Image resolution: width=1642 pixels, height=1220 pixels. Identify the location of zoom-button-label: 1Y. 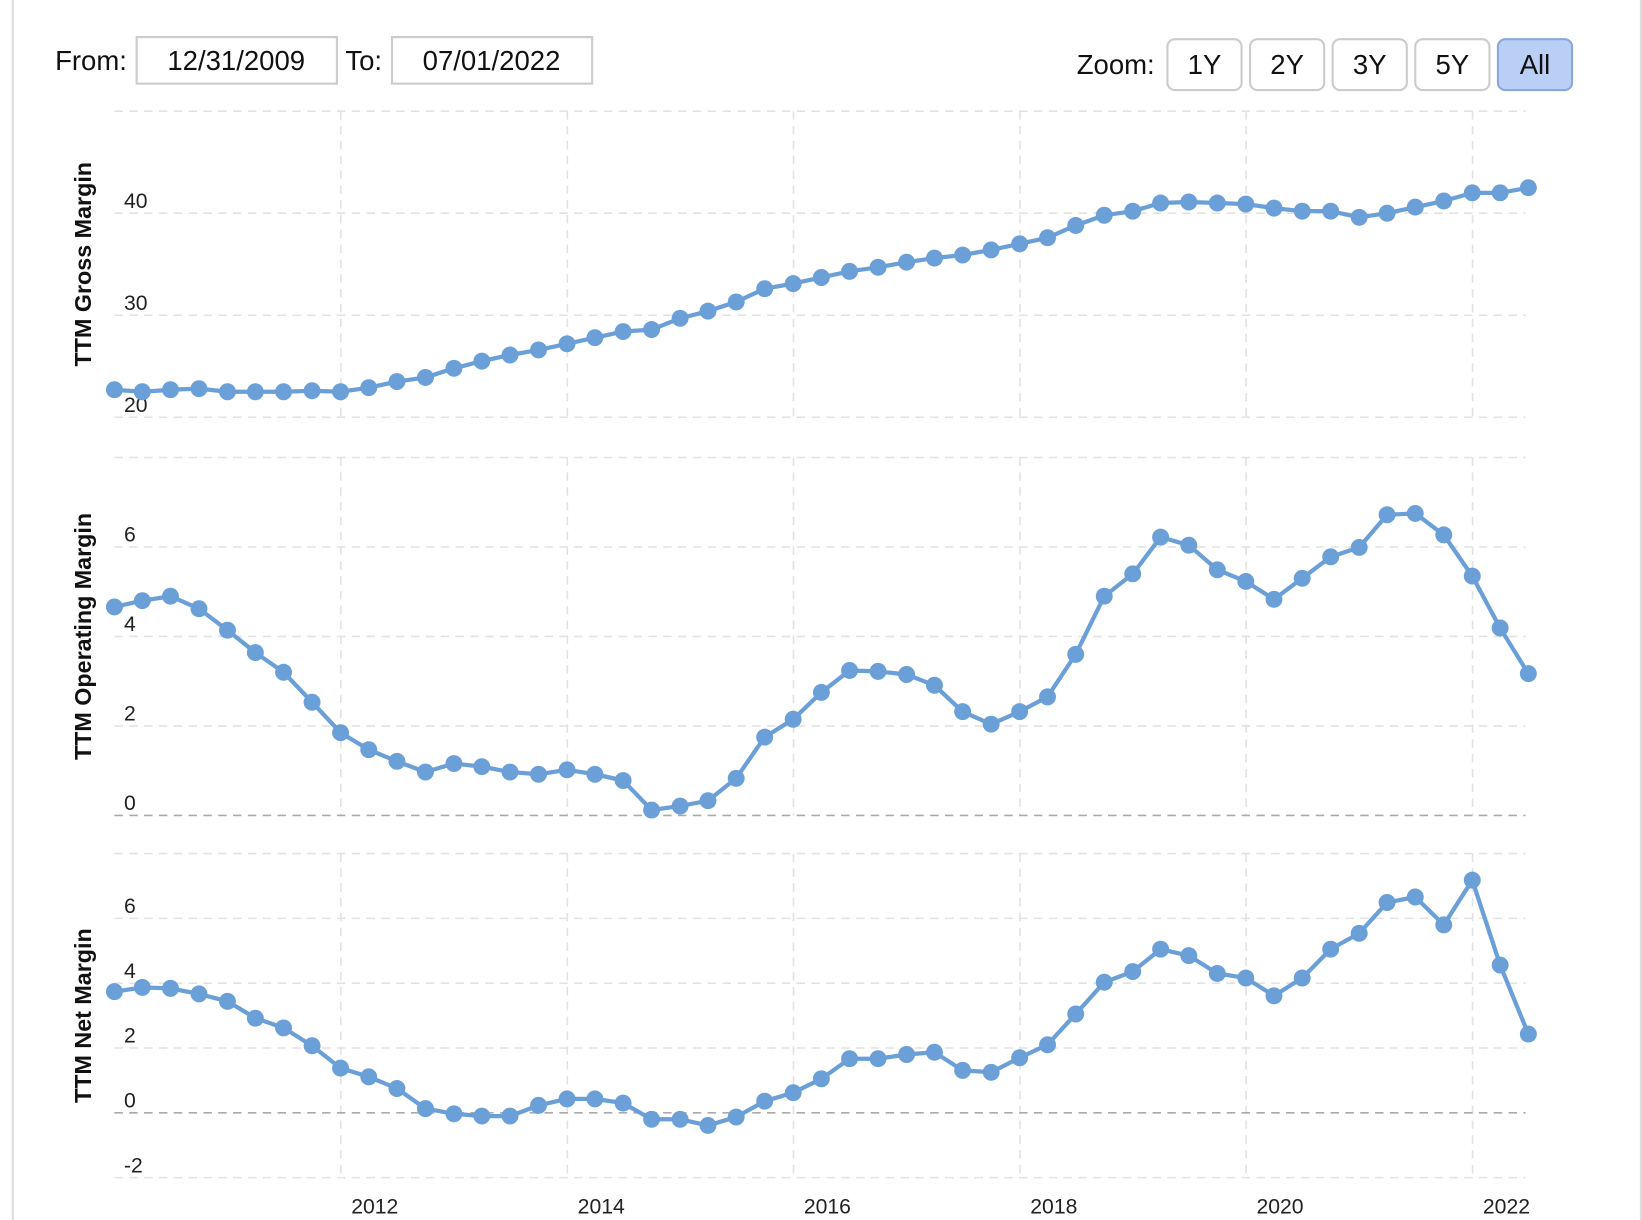
(1205, 64).